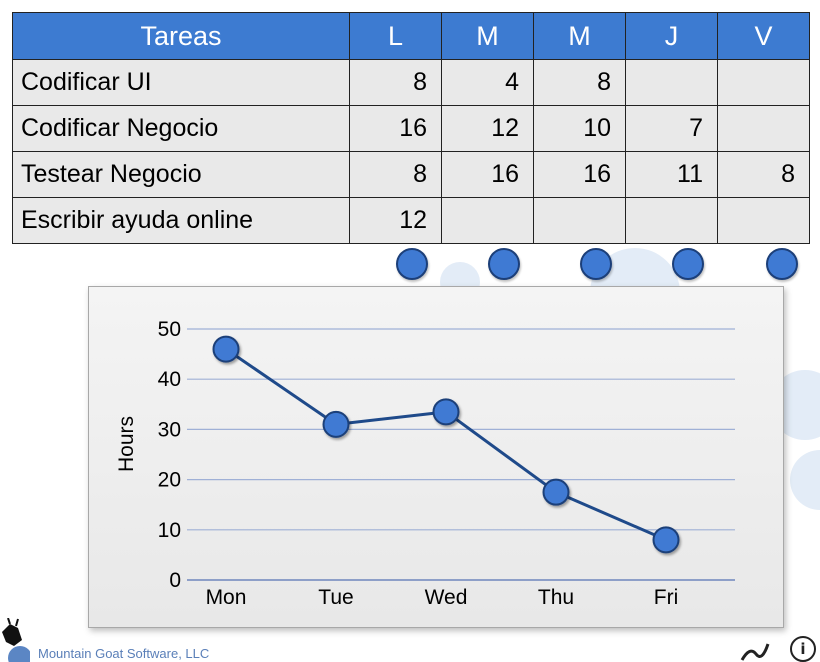 The image size is (820, 662). What do you see at coordinates (666, 597) in the screenshot?
I see `x-tick-label: Fri` at bounding box center [666, 597].